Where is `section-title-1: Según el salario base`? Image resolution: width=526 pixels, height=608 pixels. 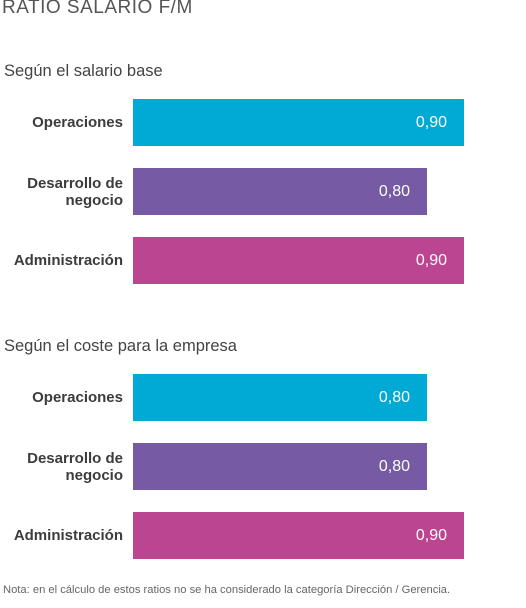
section-title-1: Según el salario base is located at coordinates (83, 71).